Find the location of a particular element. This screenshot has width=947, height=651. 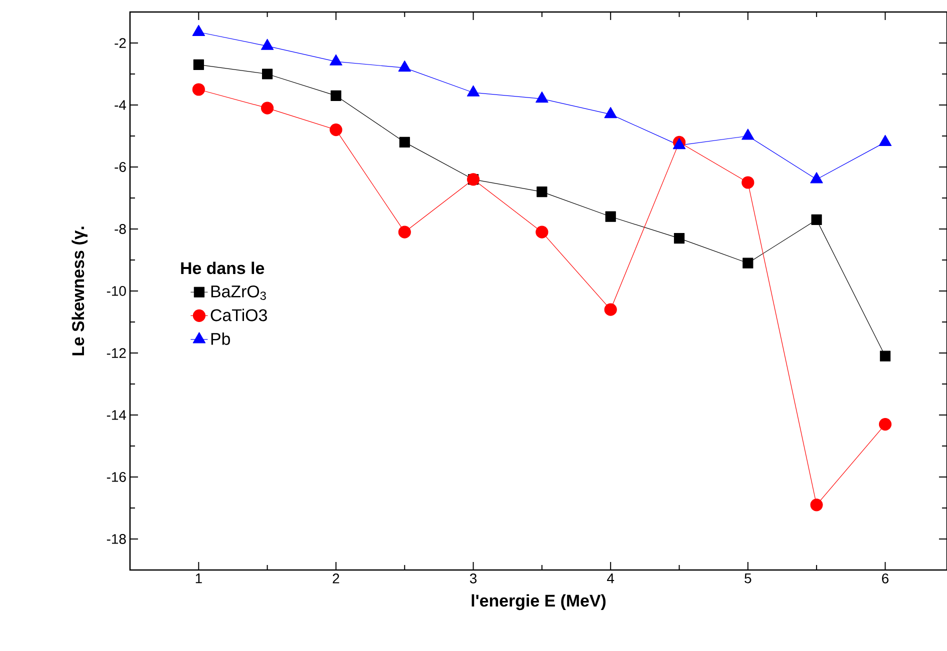

legend-label: Pb is located at coordinates (220, 338).